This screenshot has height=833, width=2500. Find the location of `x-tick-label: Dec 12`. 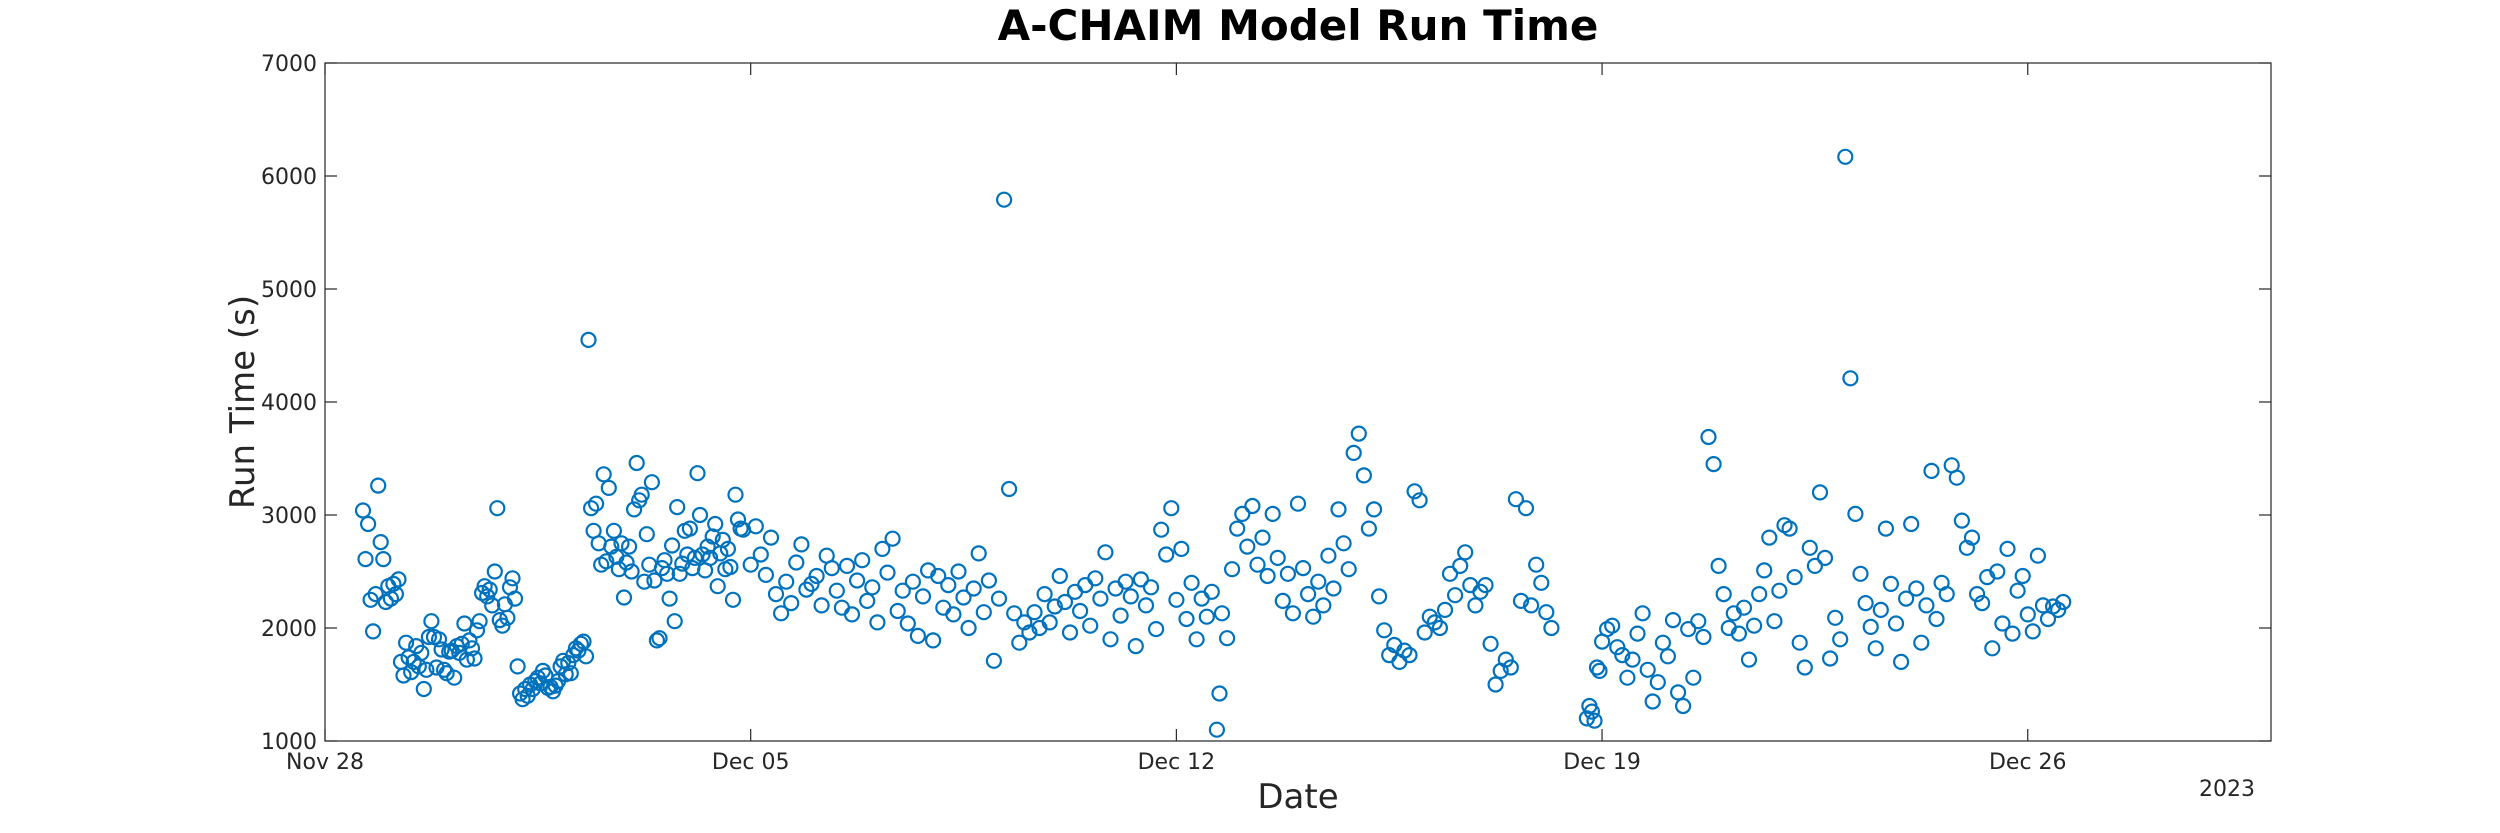

x-tick-label: Dec 12 is located at coordinates (1177, 762).